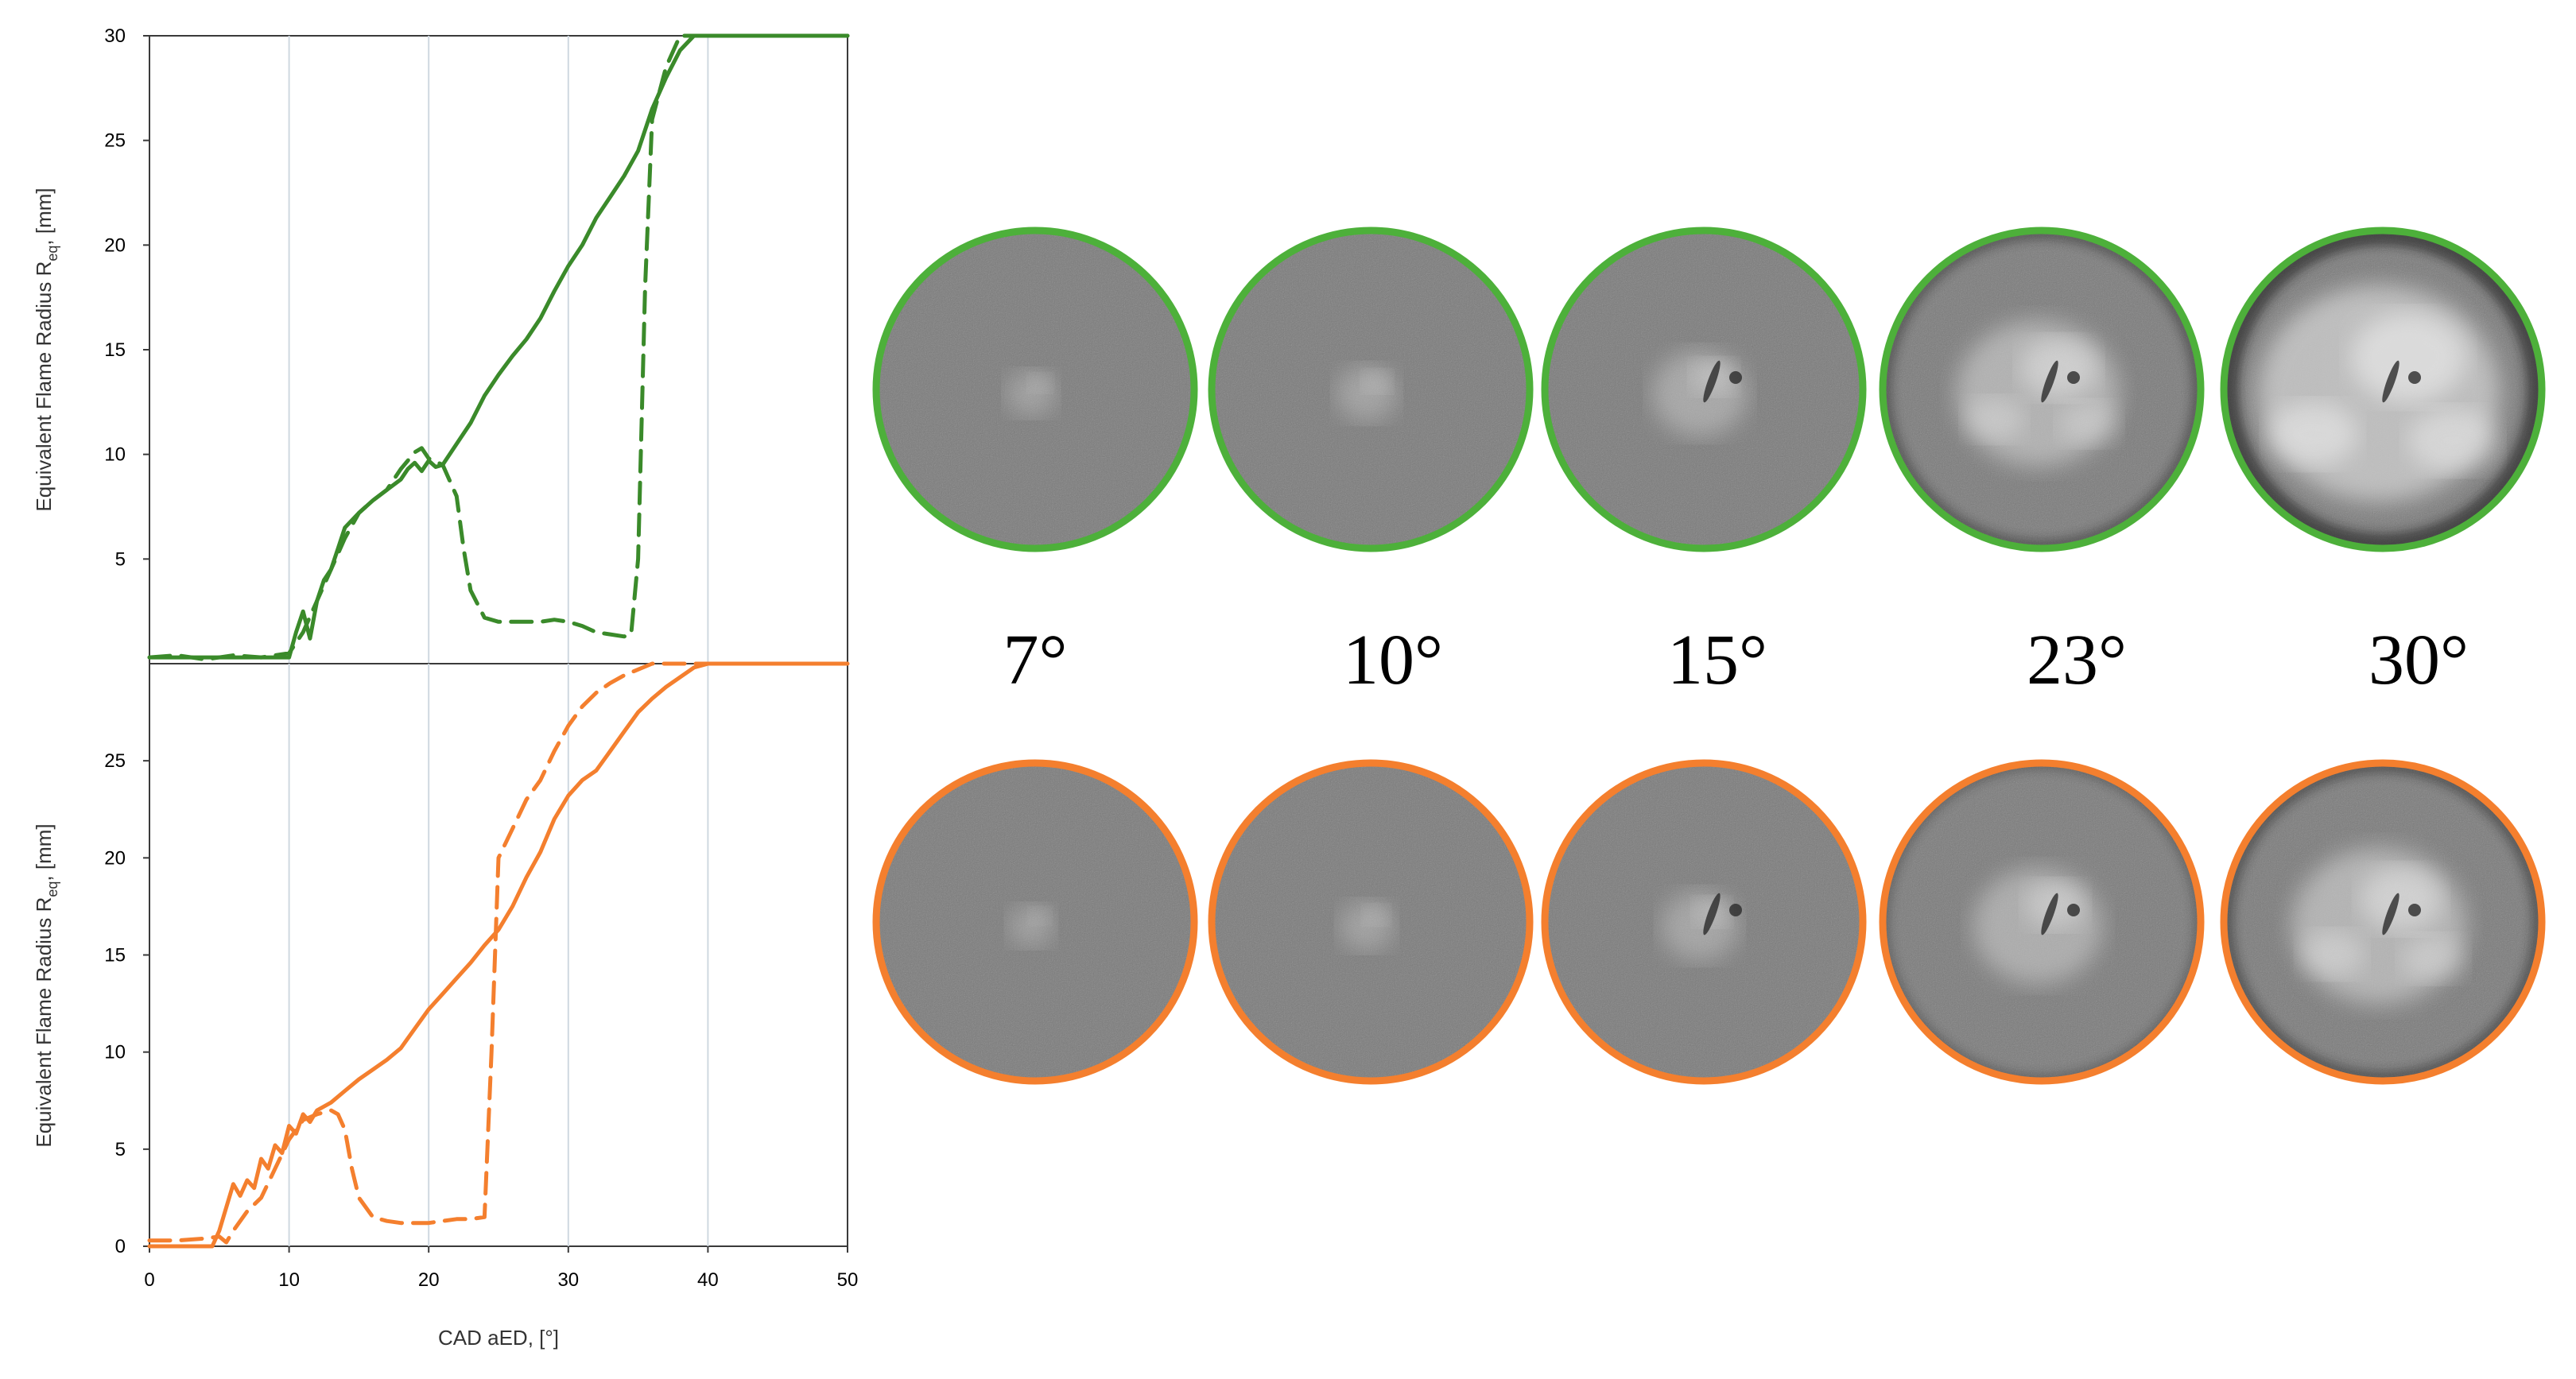 This screenshot has width=2576, height=1379. Describe the element at coordinates (120, 559) in the screenshot. I see `top-y-tick-label-1: 5` at that location.